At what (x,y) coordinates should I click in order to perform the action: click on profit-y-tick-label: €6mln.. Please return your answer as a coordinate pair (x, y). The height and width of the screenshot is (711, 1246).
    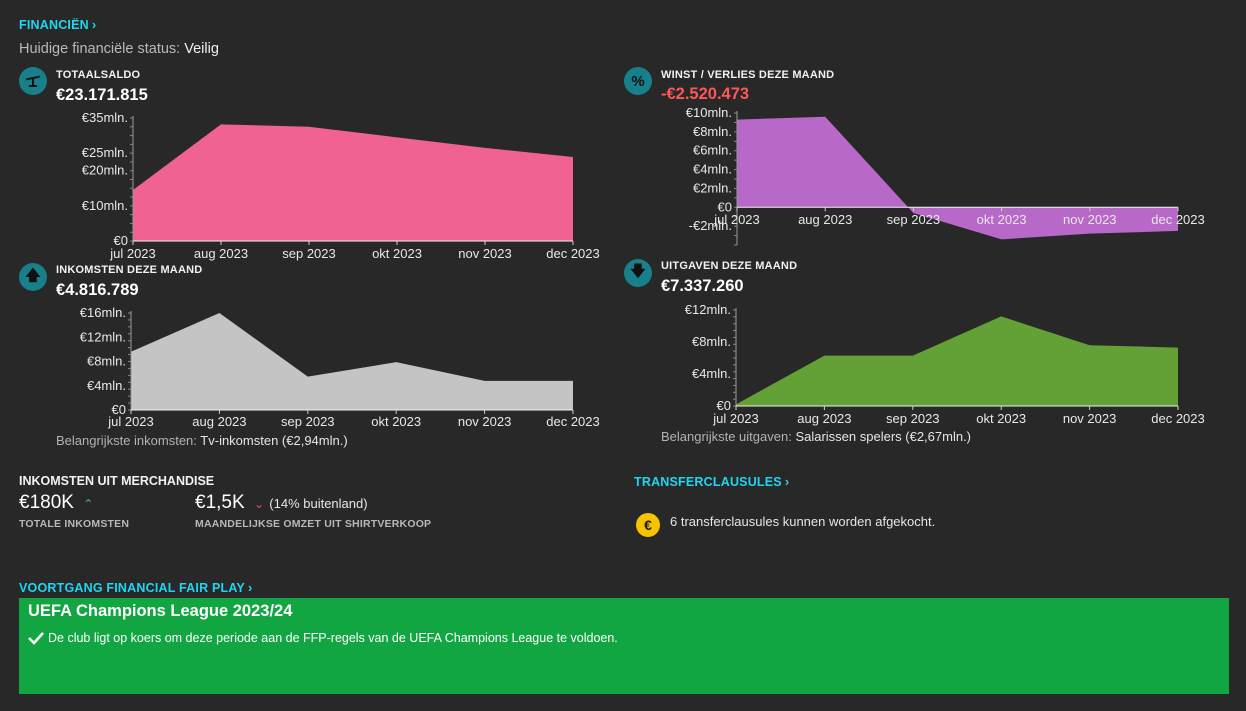
    Looking at the image, I should click on (712, 150).